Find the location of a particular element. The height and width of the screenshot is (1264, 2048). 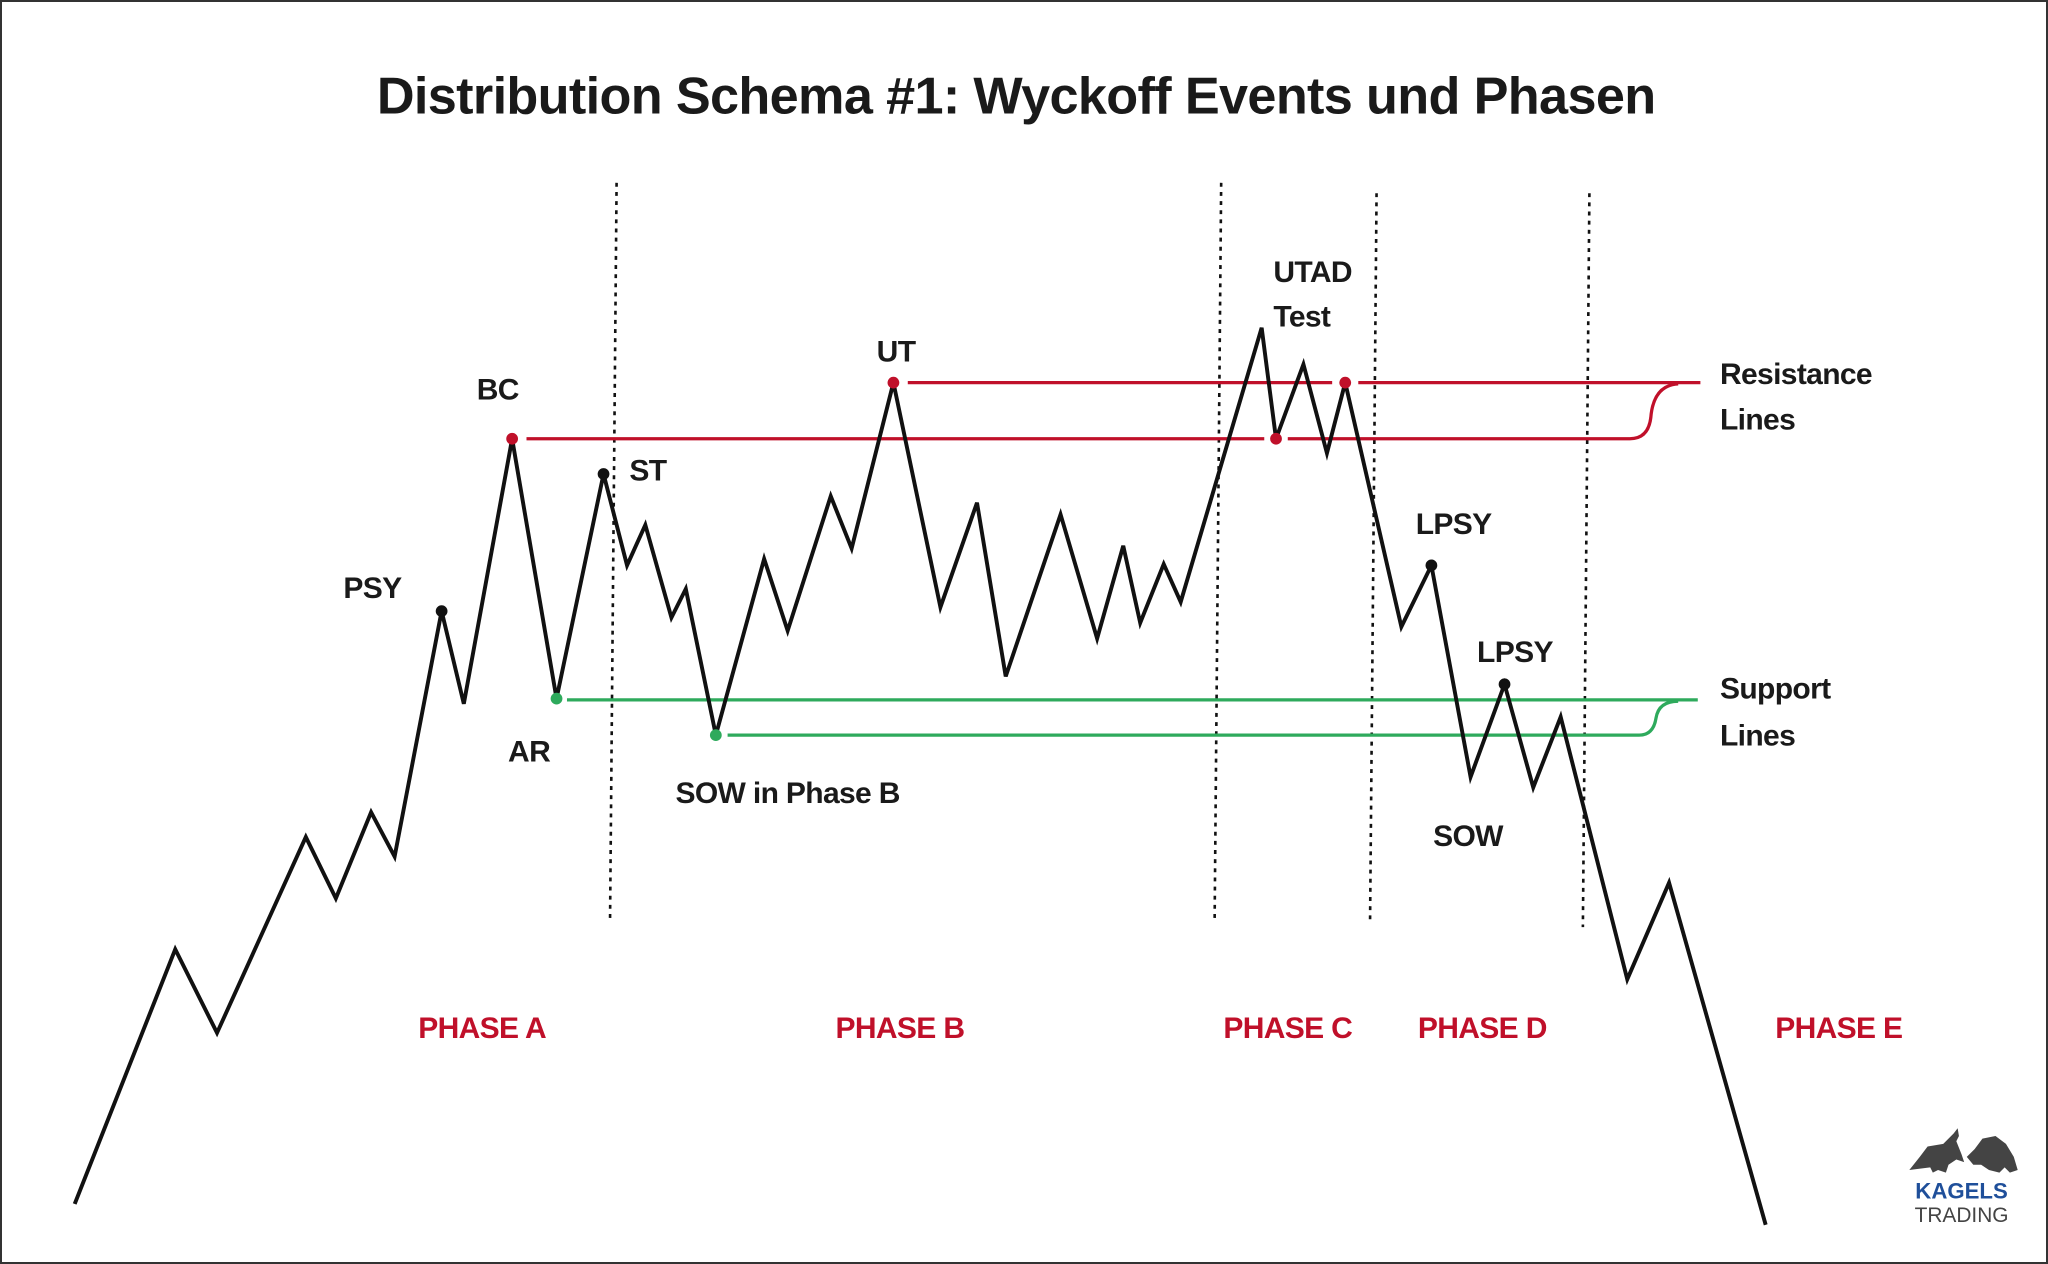

event-marker-bc is located at coordinates (512, 438).